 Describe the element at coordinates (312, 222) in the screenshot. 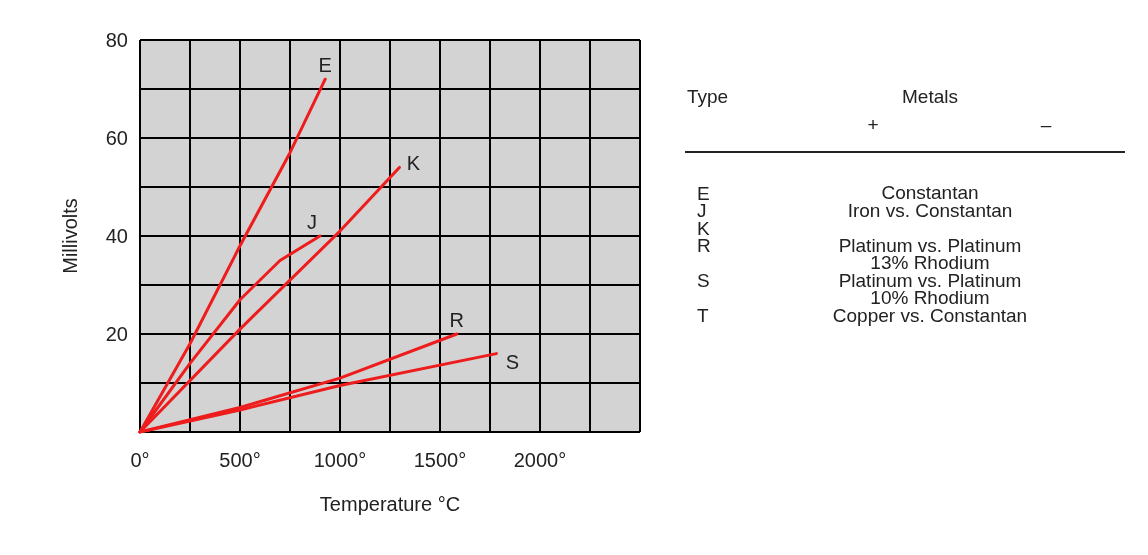

I see `series-label: J` at that location.